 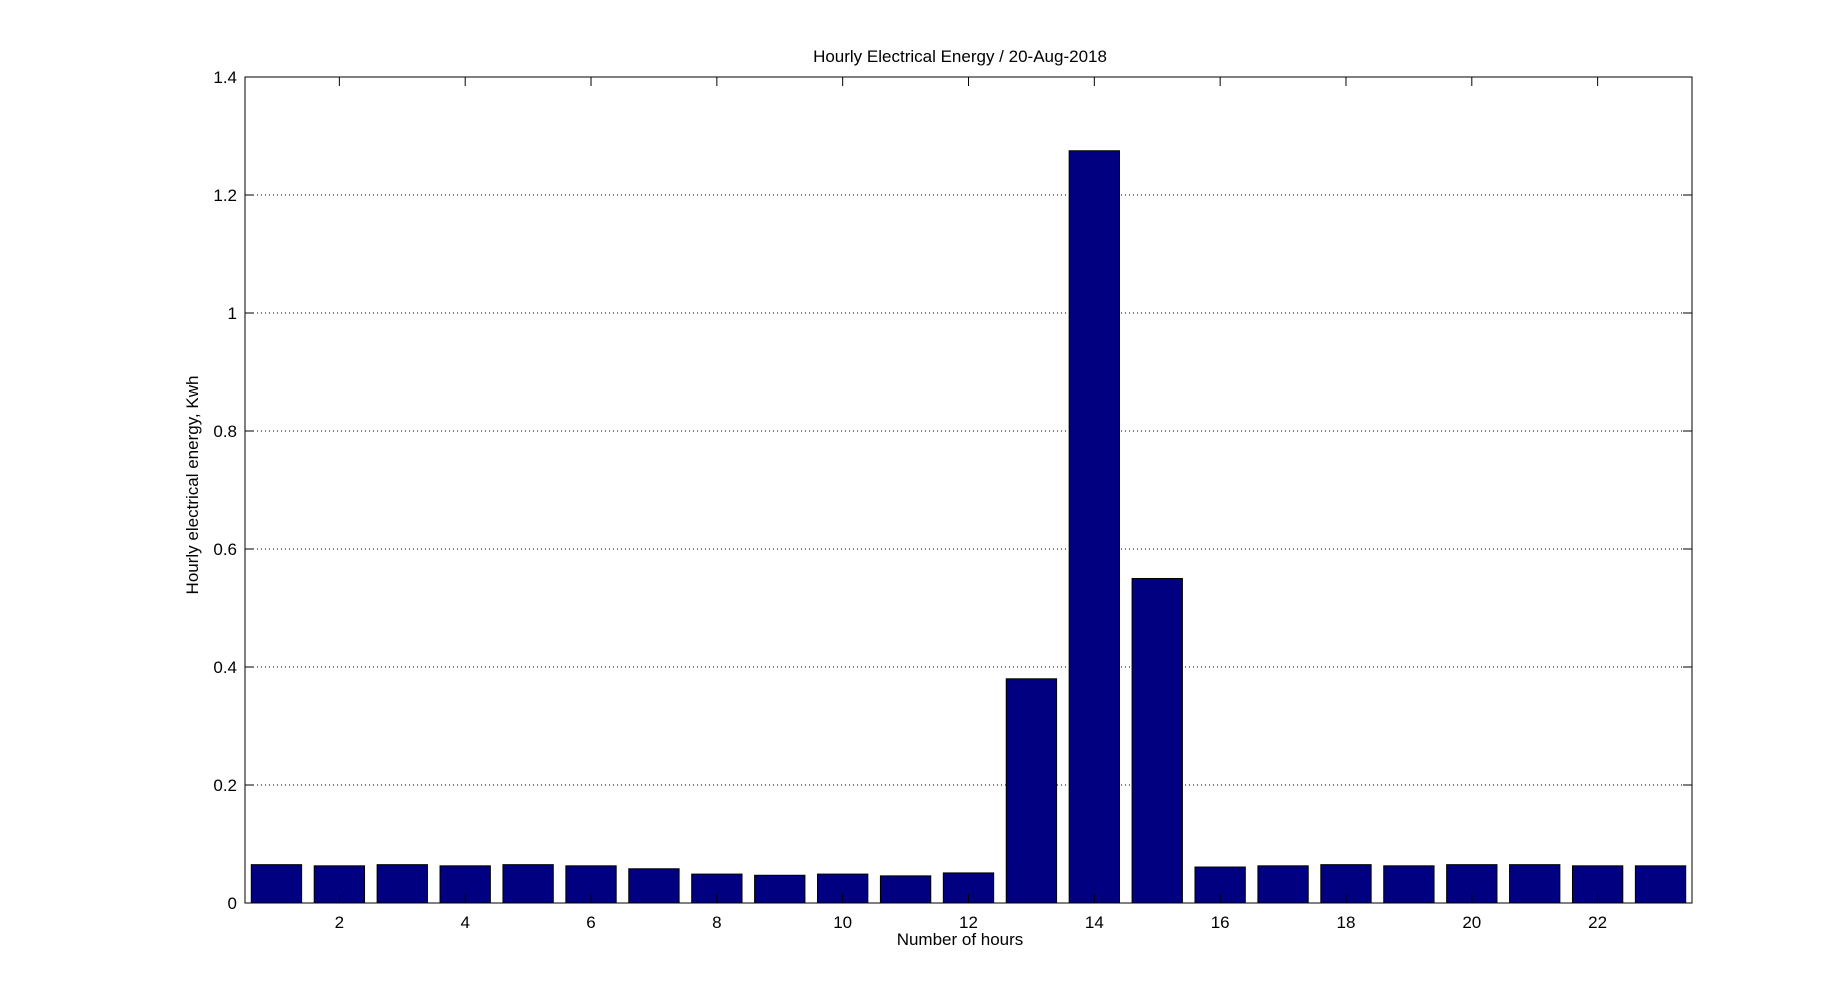 What do you see at coordinates (232, 313) in the screenshot?
I see `y-tick-label: 1` at bounding box center [232, 313].